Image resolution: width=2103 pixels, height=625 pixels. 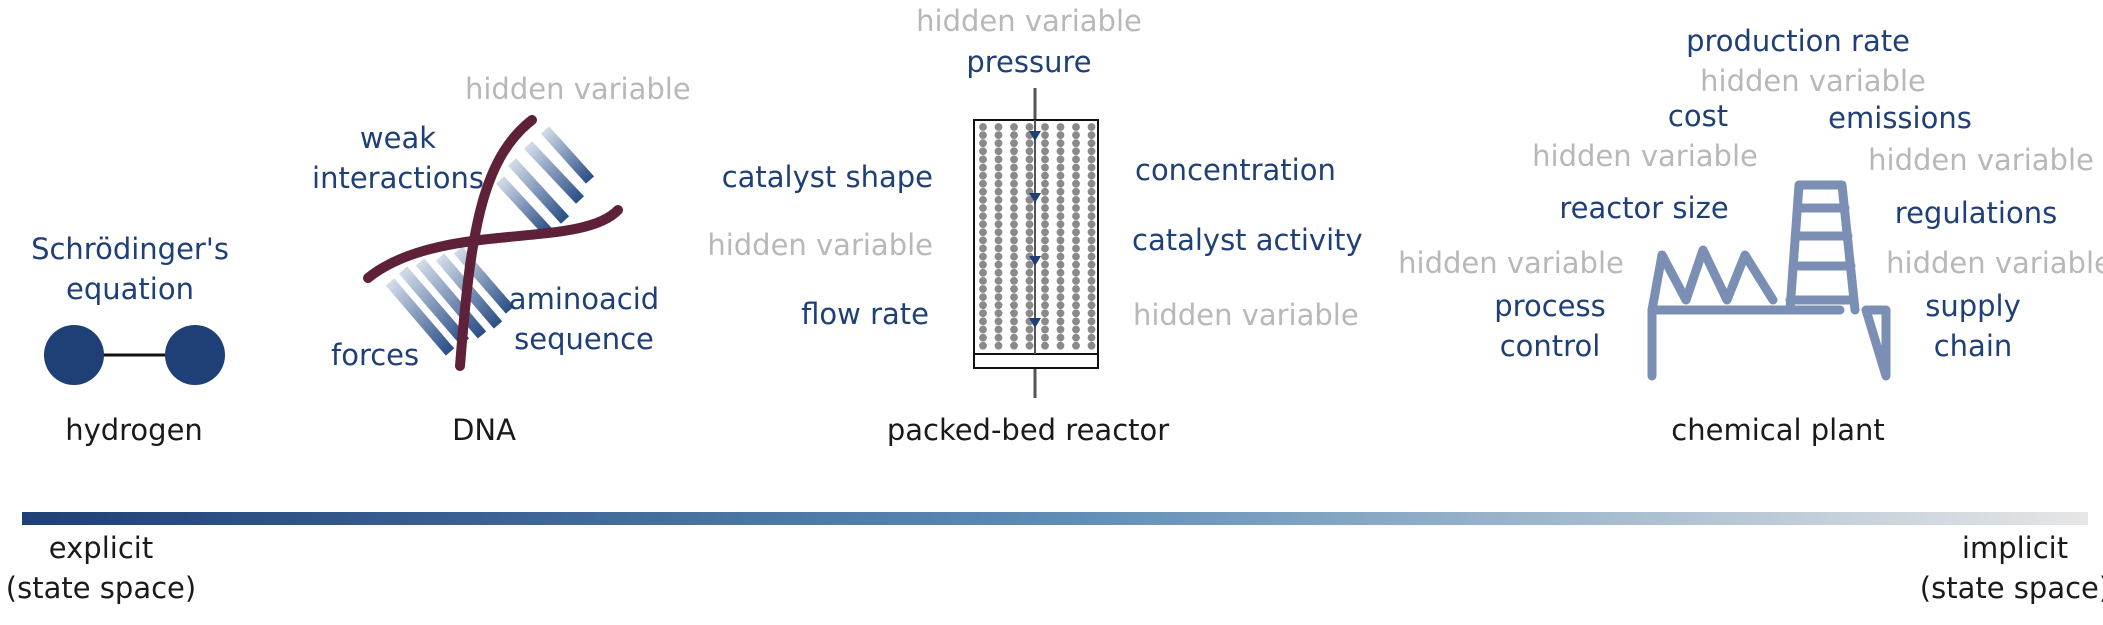 What do you see at coordinates (1778, 430) in the screenshot?
I see `plant-caption: chemical plant` at bounding box center [1778, 430].